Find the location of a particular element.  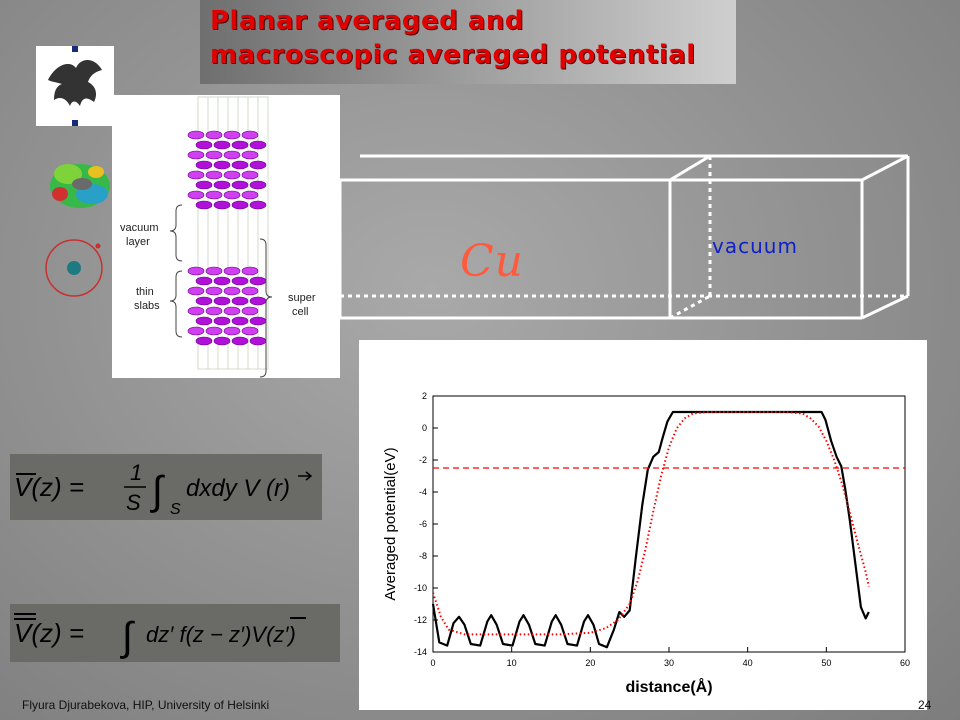

y-tick-label: -4 is located at coordinates (423, 492).